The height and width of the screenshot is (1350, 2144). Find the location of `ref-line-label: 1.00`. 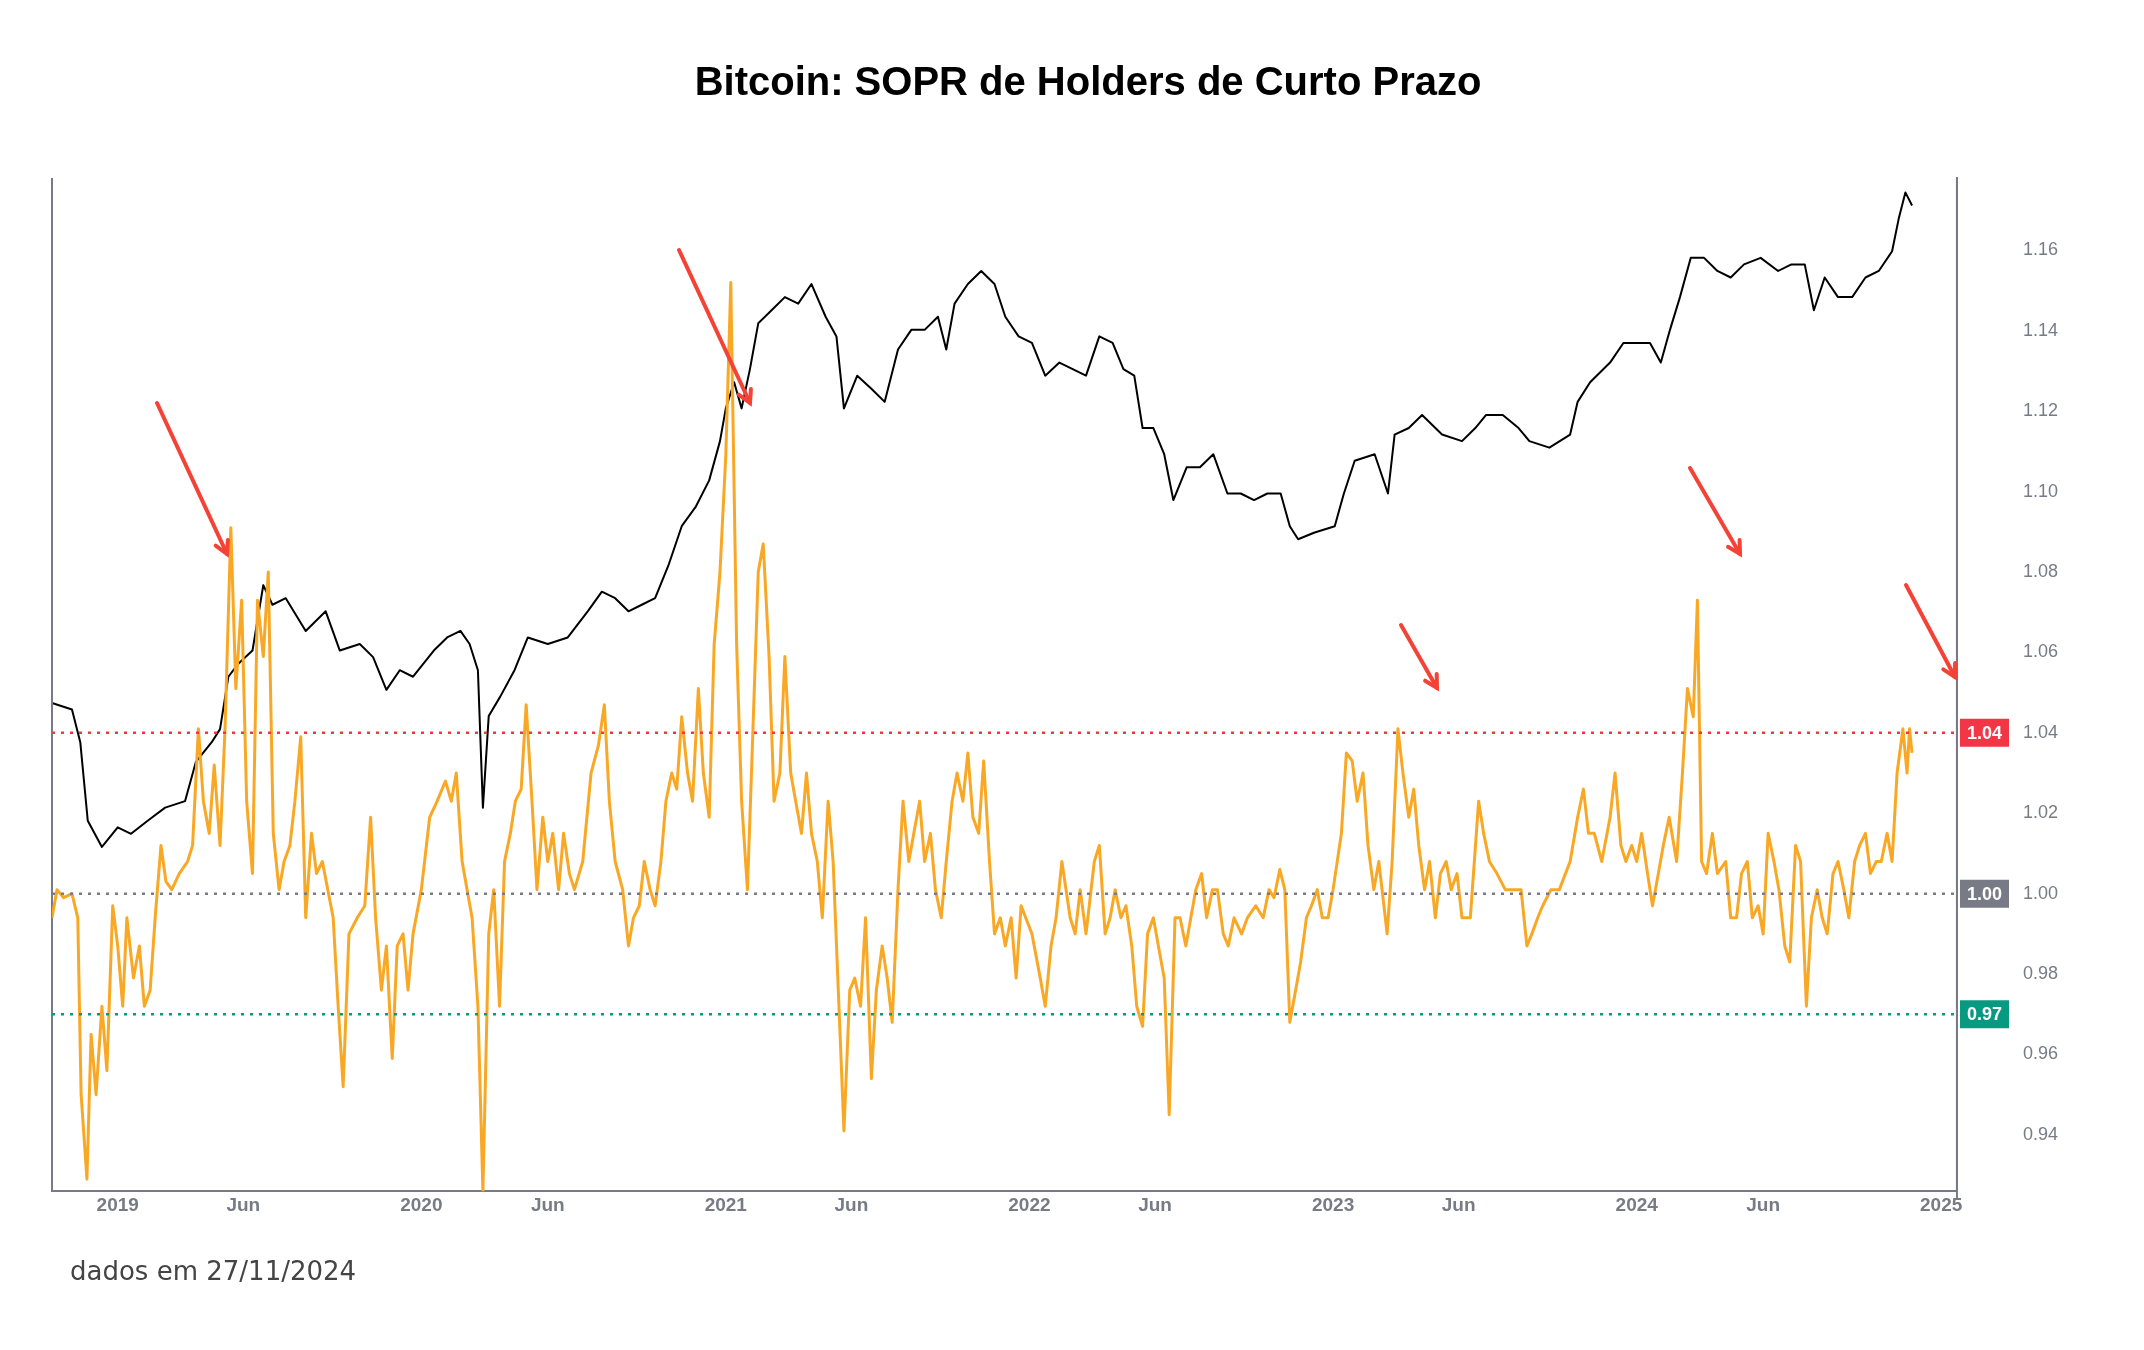

ref-line-label: 1.00 is located at coordinates (1984, 893).